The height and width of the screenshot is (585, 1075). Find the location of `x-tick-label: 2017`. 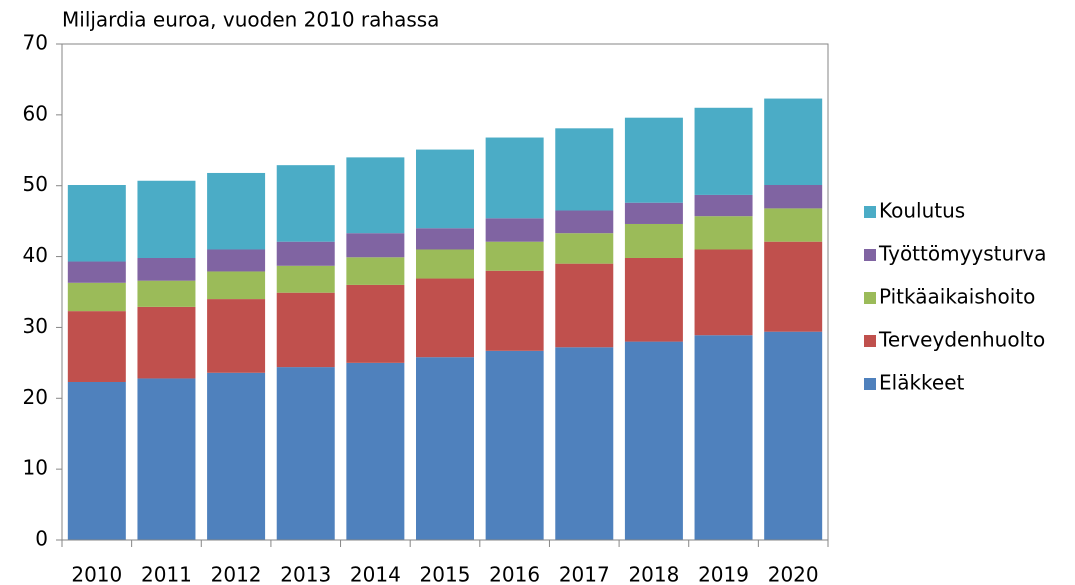

x-tick-label: 2017 is located at coordinates (584, 574).